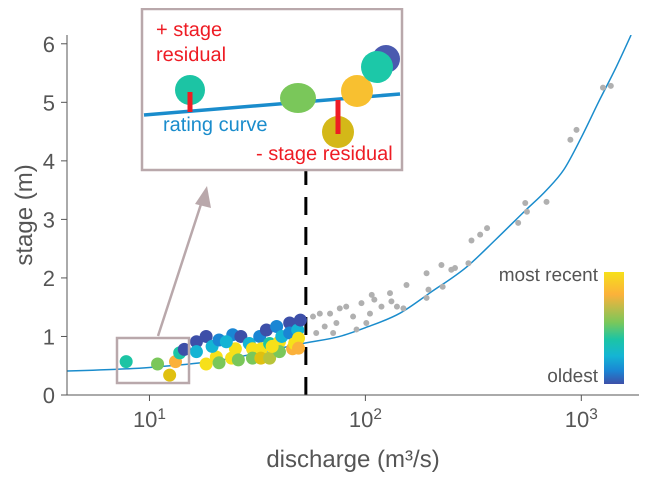  I want to click on y-tick-label: 0, so click(48, 395).